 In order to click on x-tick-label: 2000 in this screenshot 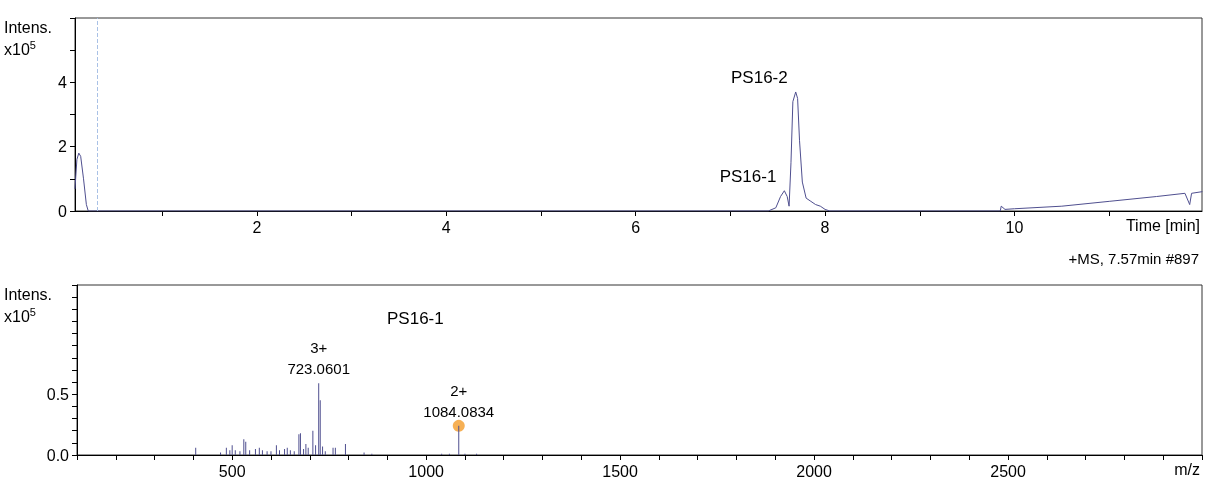, I will do `click(814, 471)`.